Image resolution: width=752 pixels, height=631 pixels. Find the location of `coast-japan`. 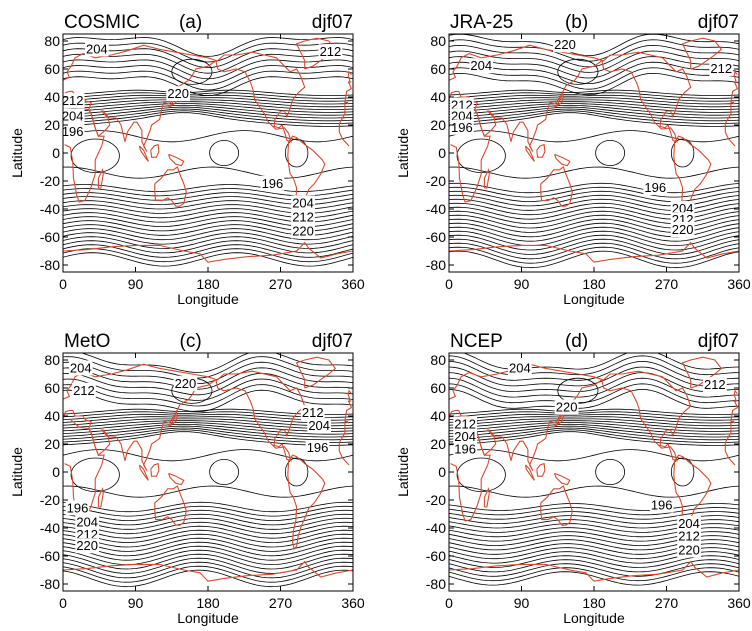

coast-japan is located at coordinates (558, 100).